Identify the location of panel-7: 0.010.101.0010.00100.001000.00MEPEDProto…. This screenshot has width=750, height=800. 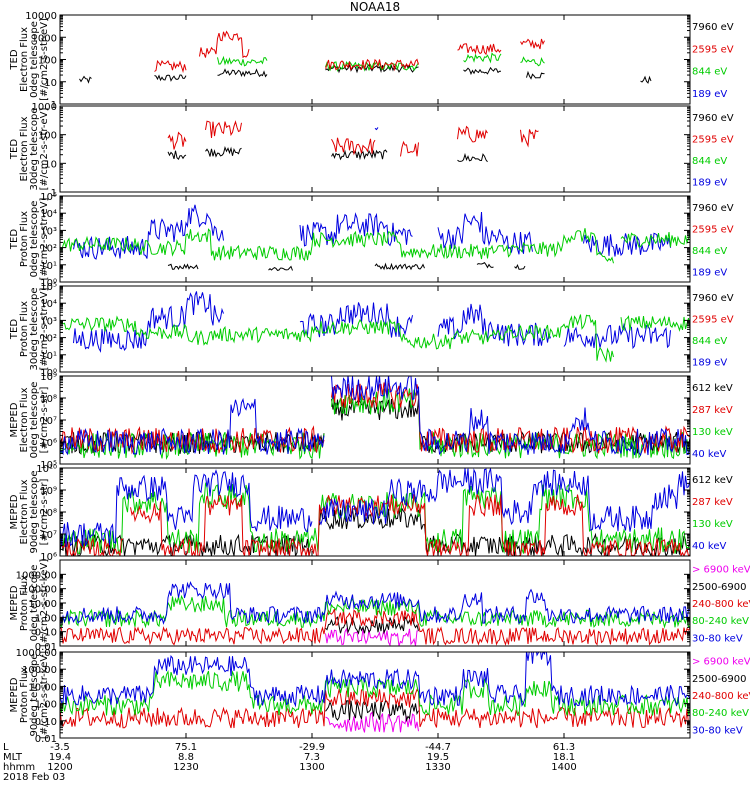
(379, 606).